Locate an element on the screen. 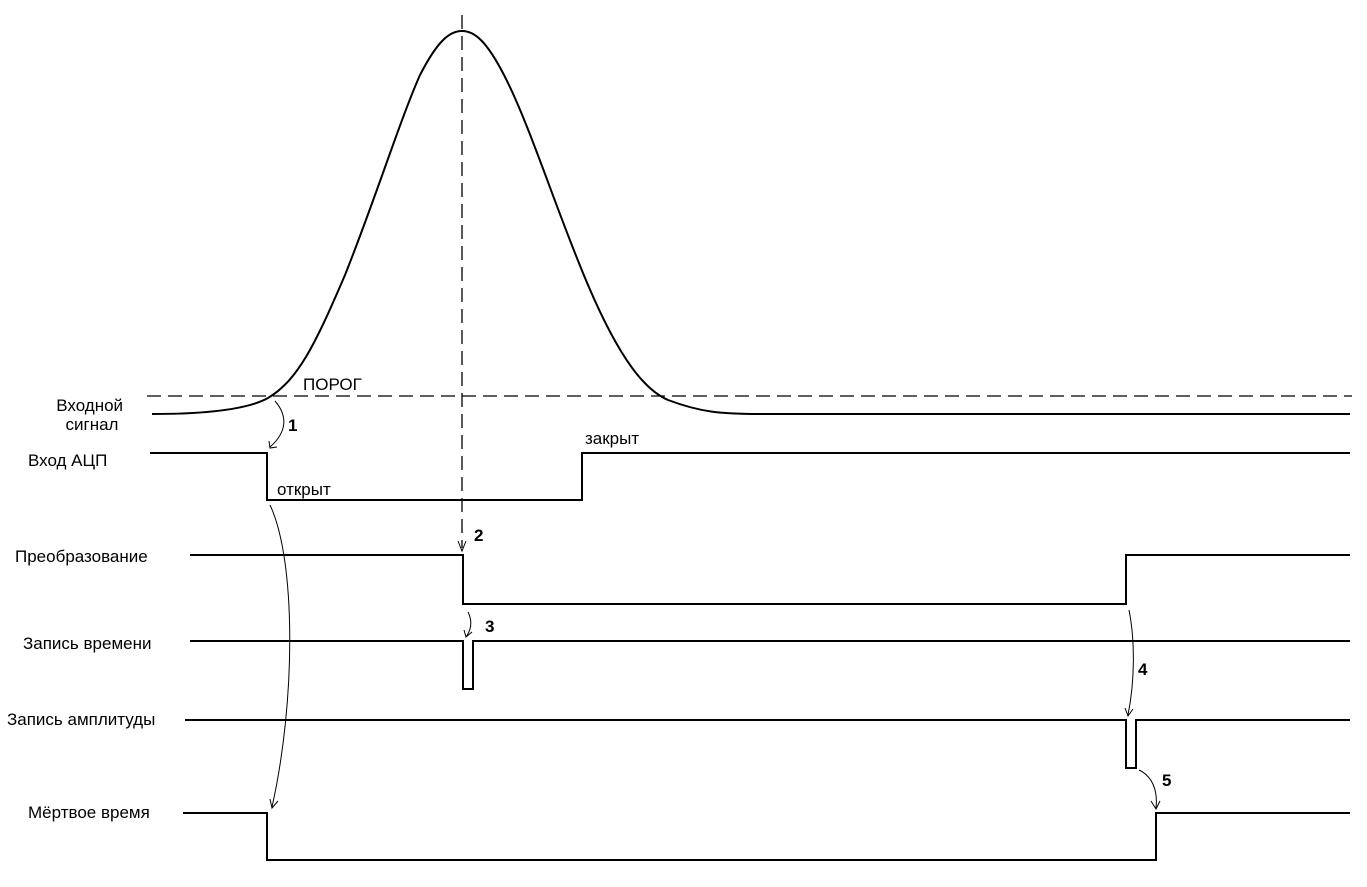 This screenshot has width=1367, height=887. amplitude-record-label: Запись амплитуды is located at coordinates (81, 719).